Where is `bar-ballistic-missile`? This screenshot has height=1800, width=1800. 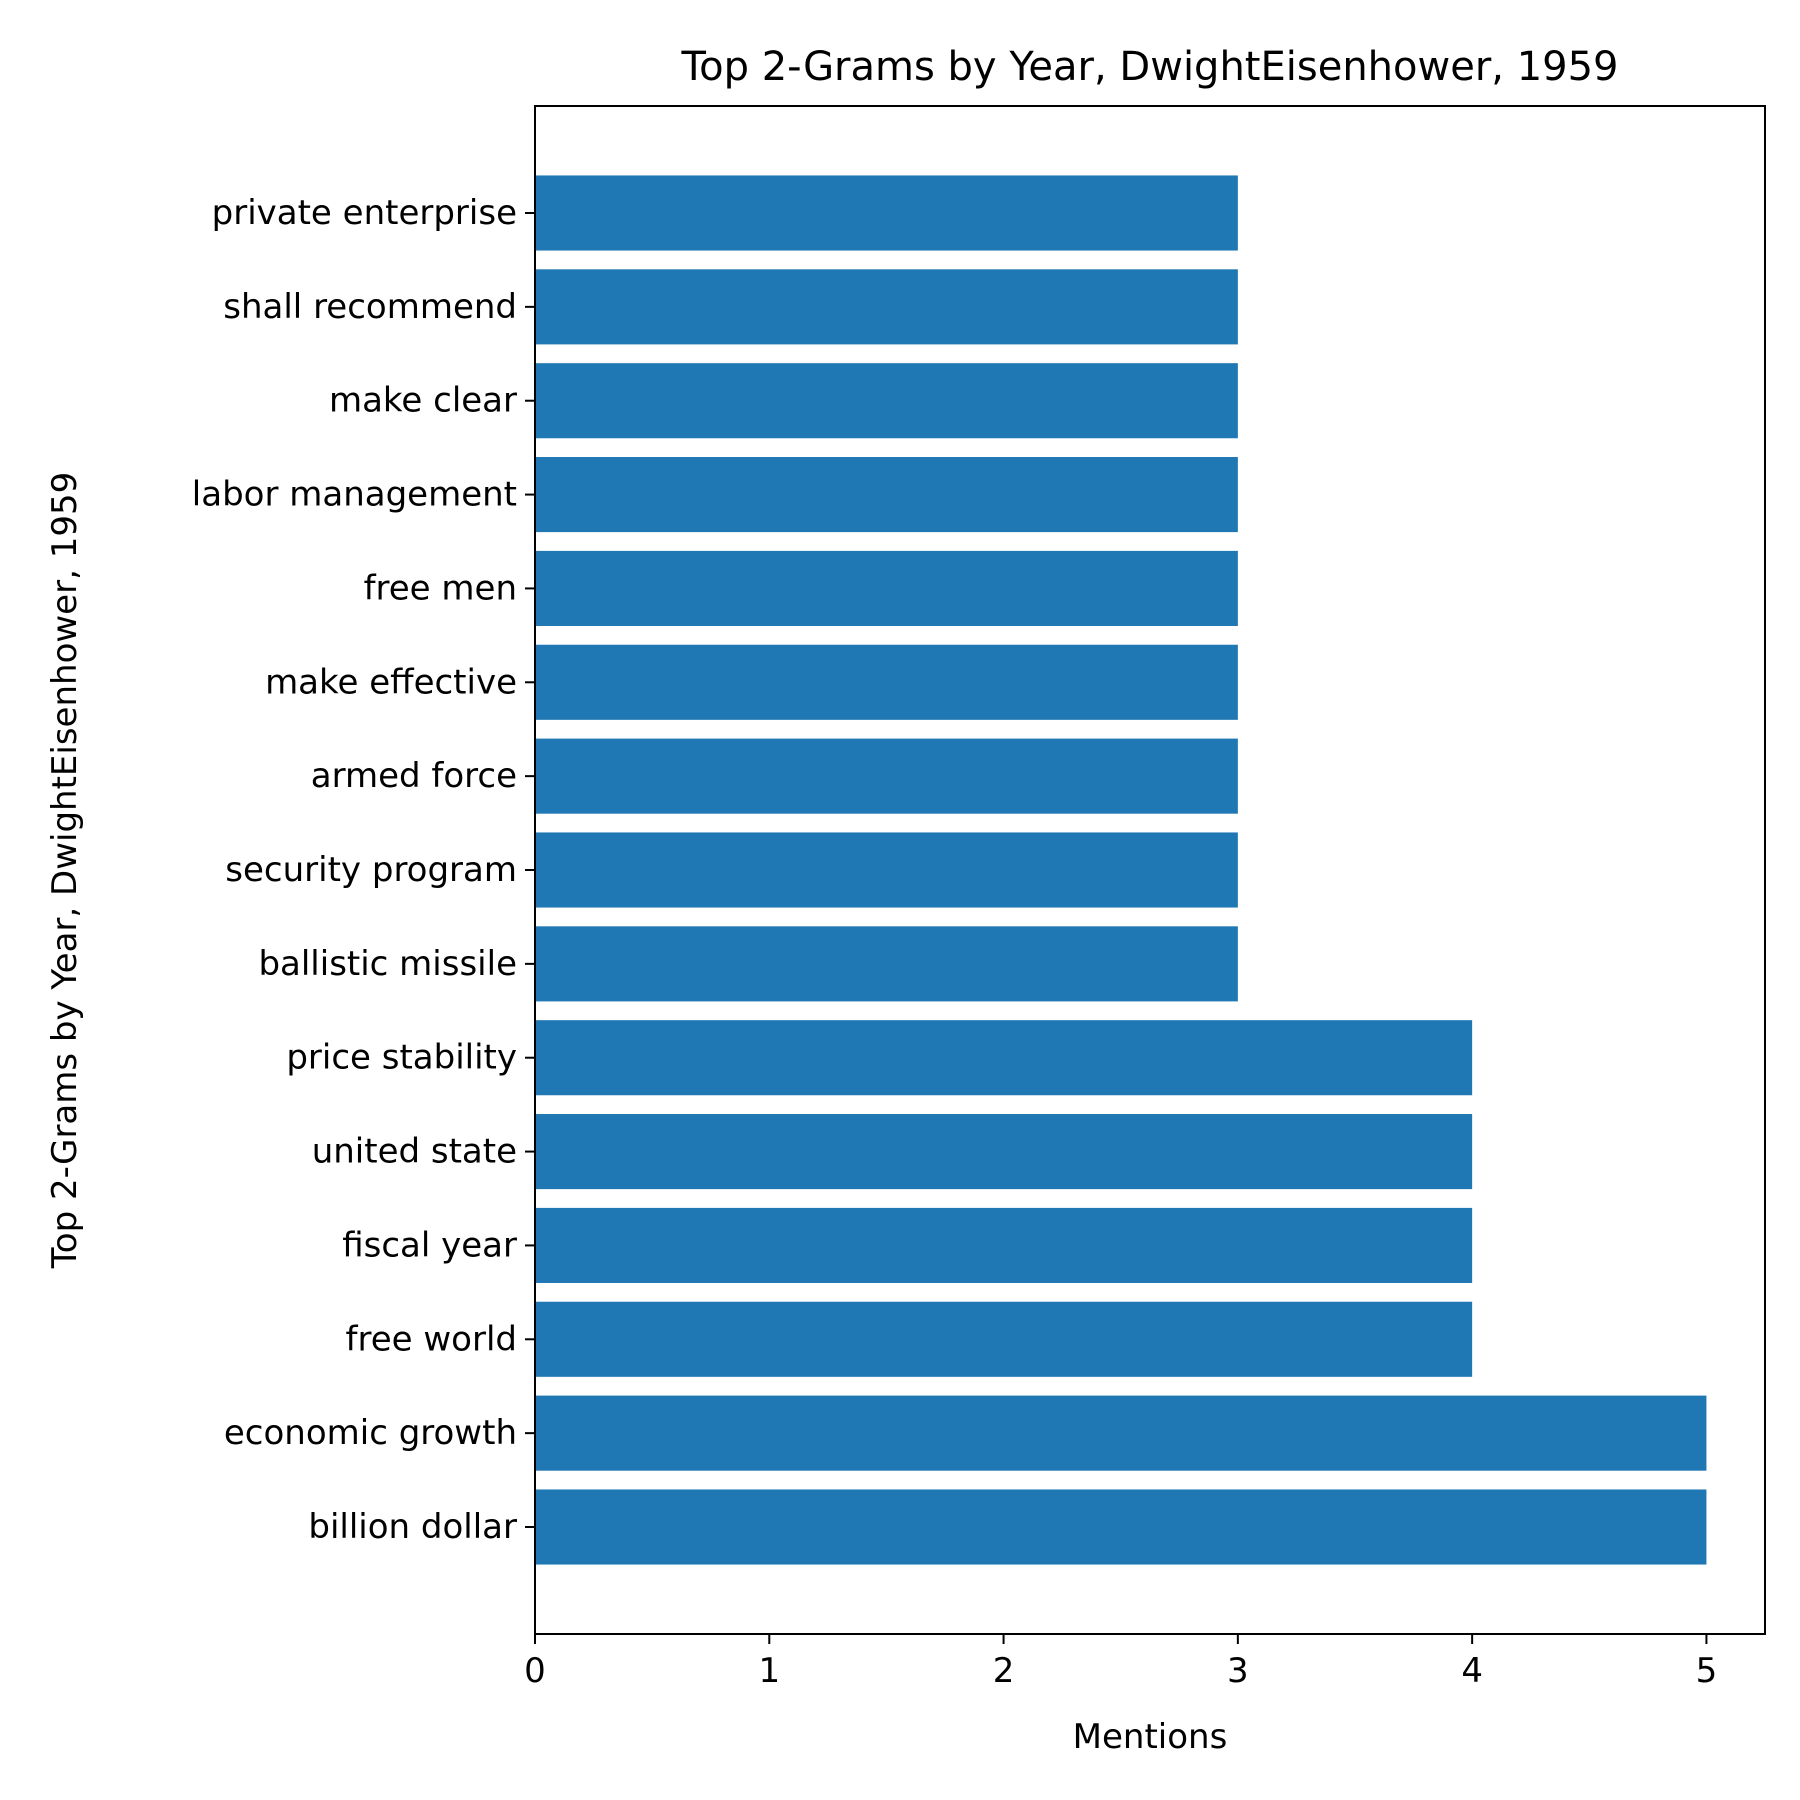 bar-ballistic-missile is located at coordinates (886, 964).